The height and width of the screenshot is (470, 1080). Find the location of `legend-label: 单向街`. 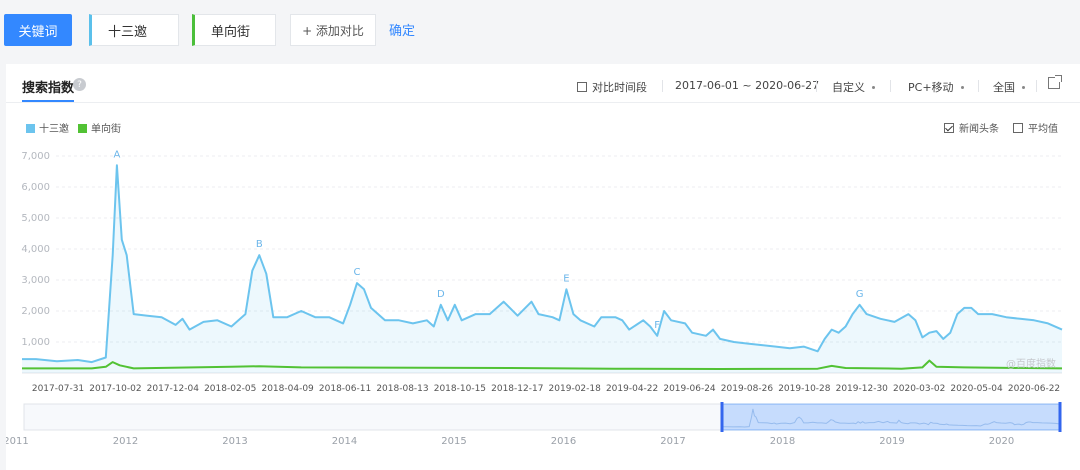

legend-label: 单向街 is located at coordinates (106, 129).